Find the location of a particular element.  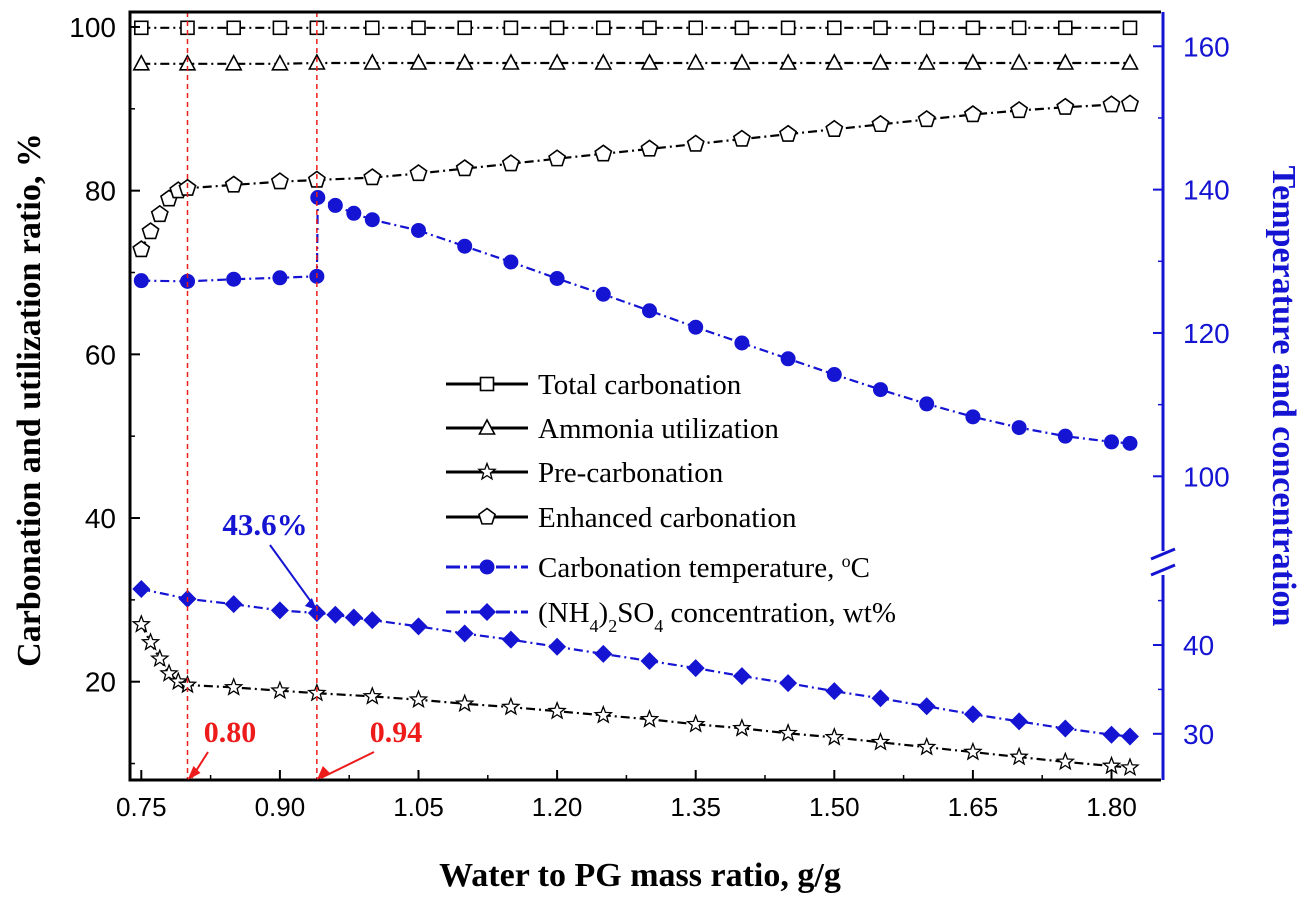

legend-label: Ammonia utilization is located at coordinates (658, 429).